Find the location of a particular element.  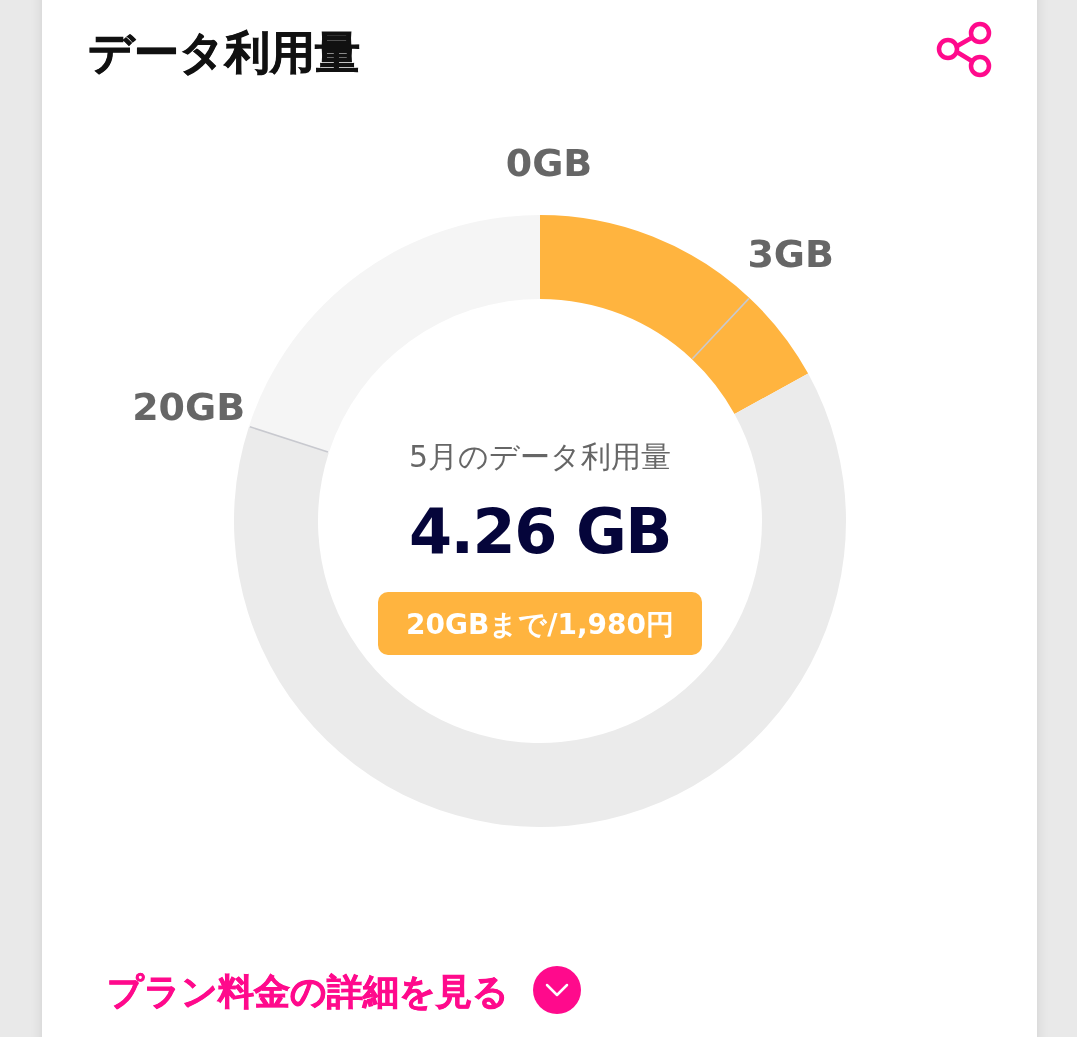

slice-label: 20GB is located at coordinates (189, 406).